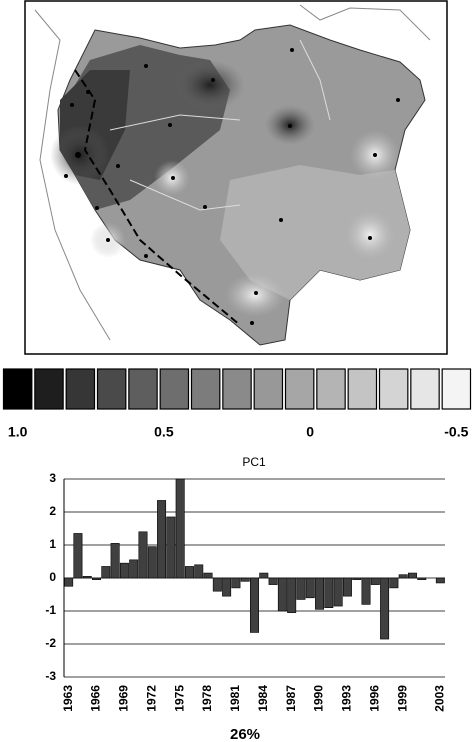  What do you see at coordinates (151, 698) in the screenshot?
I see `x-tick-label: 1972` at bounding box center [151, 698].